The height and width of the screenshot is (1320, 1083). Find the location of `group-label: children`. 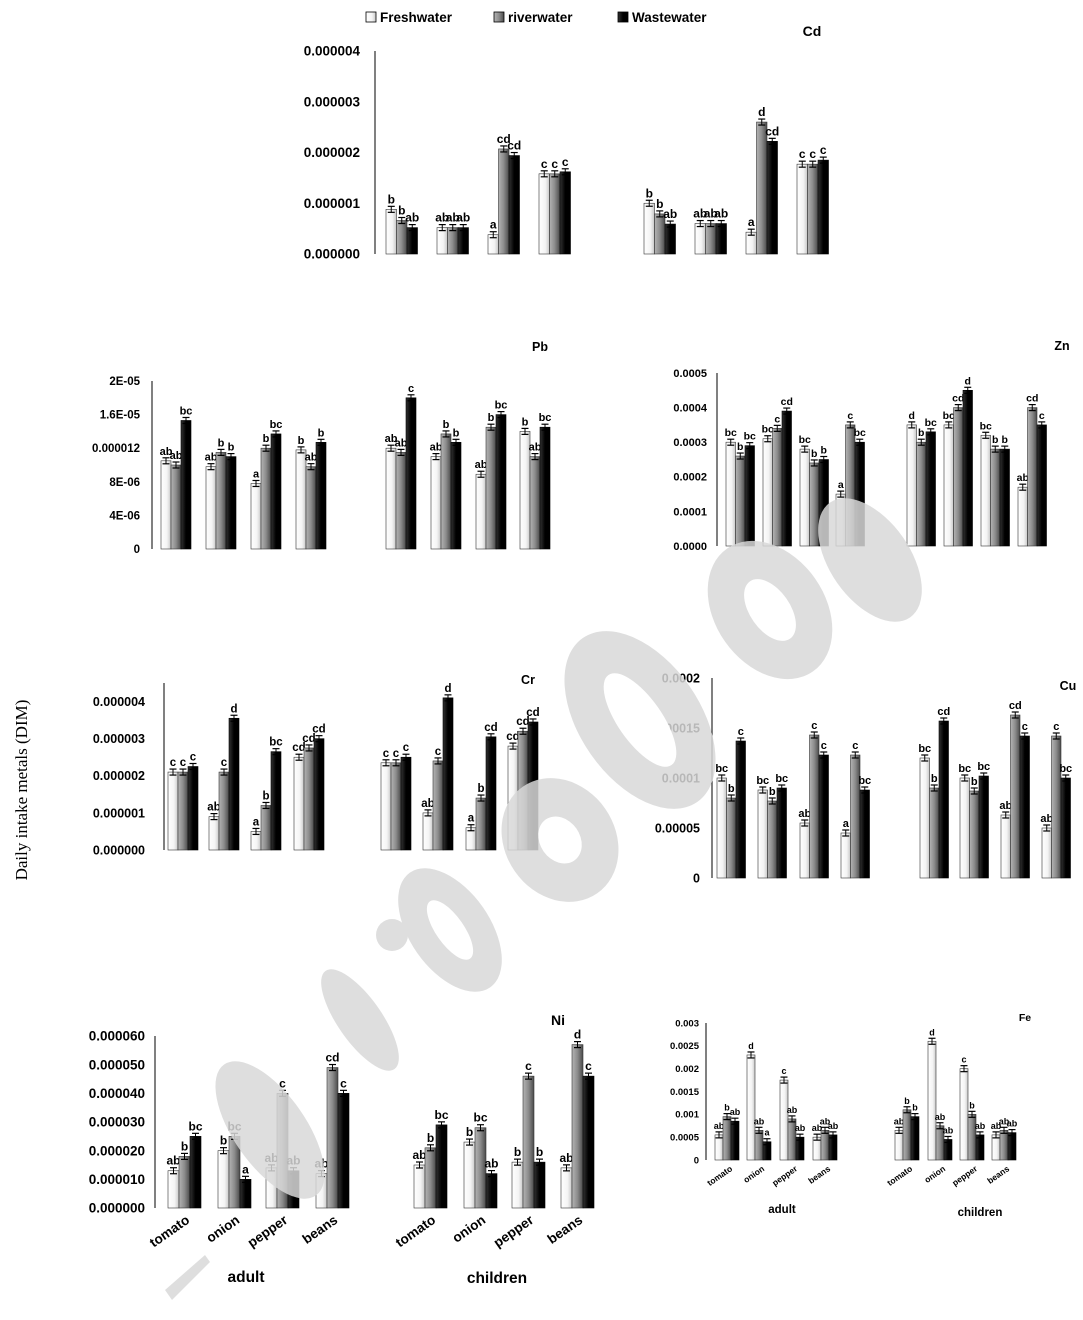

group-label: children is located at coordinates (980, 1213).